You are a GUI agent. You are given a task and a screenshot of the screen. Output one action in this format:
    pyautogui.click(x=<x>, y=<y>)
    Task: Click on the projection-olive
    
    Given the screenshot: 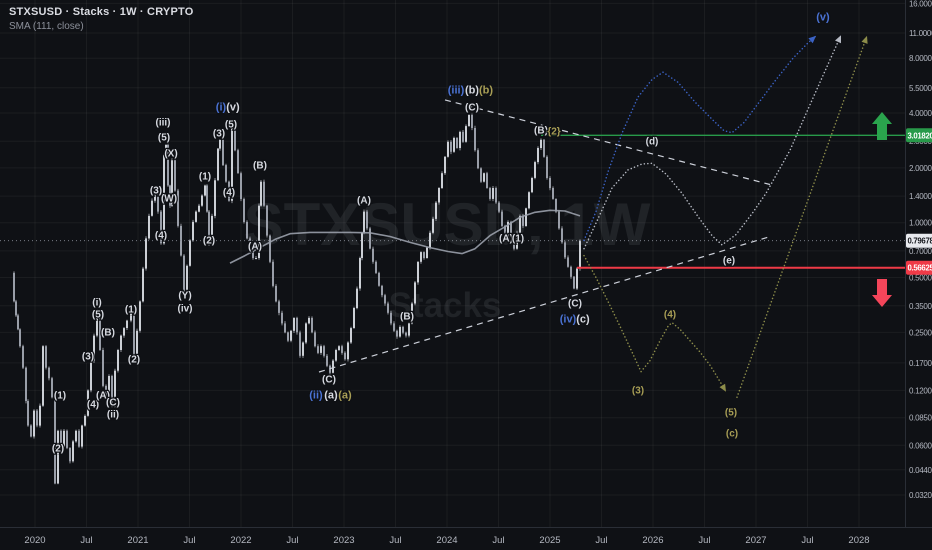 What is the action you would take?
    pyautogui.click(x=655, y=323)
    